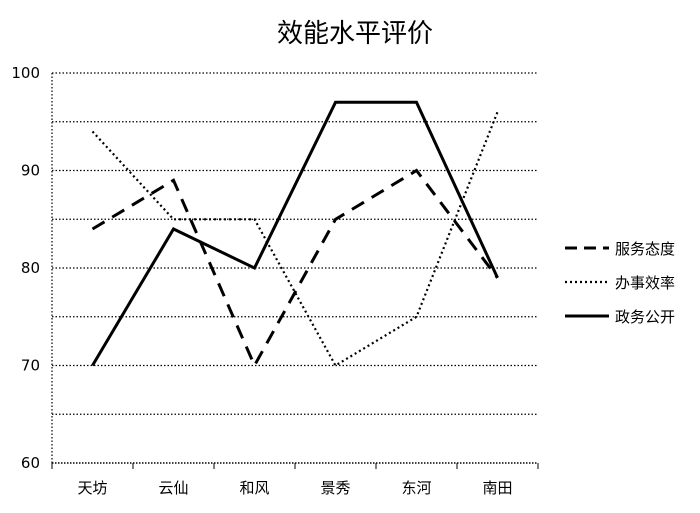 This screenshot has width=700, height=513. Describe the element at coordinates (335, 488) in the screenshot. I see `x-tick-label: 景秀` at that location.